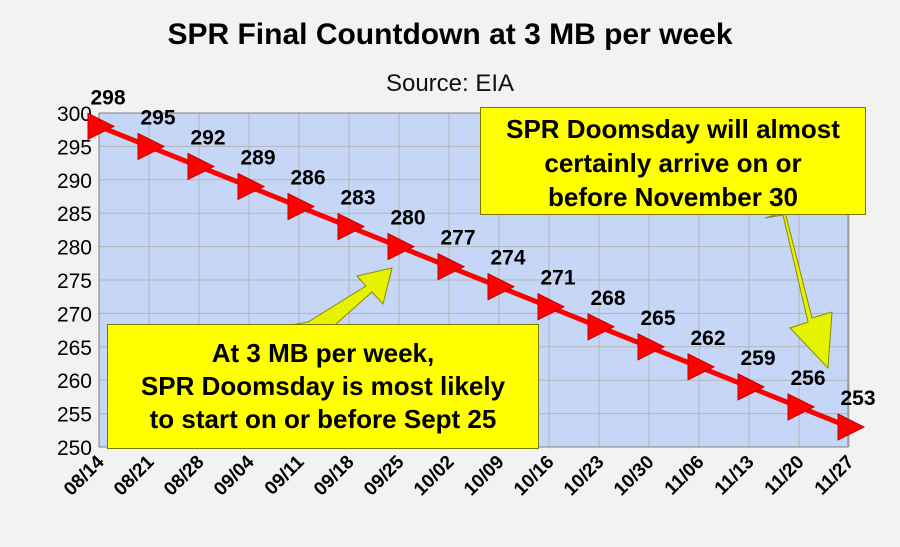 The width and height of the screenshot is (900, 547). What do you see at coordinates (74, 415) in the screenshot?
I see `y-tick-label: 255` at bounding box center [74, 415].